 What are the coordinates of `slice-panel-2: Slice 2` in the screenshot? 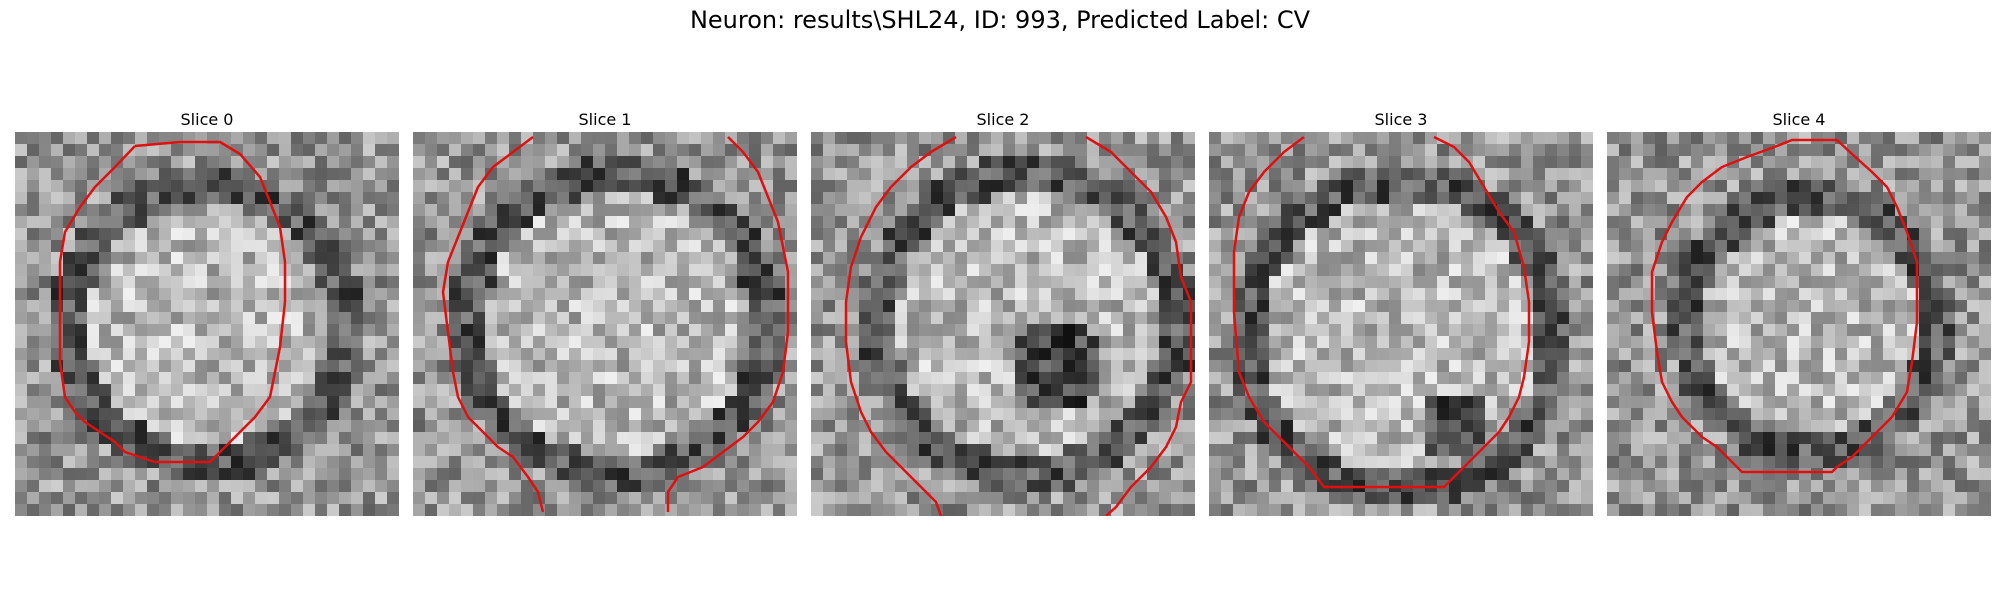 It's located at (1003, 312).